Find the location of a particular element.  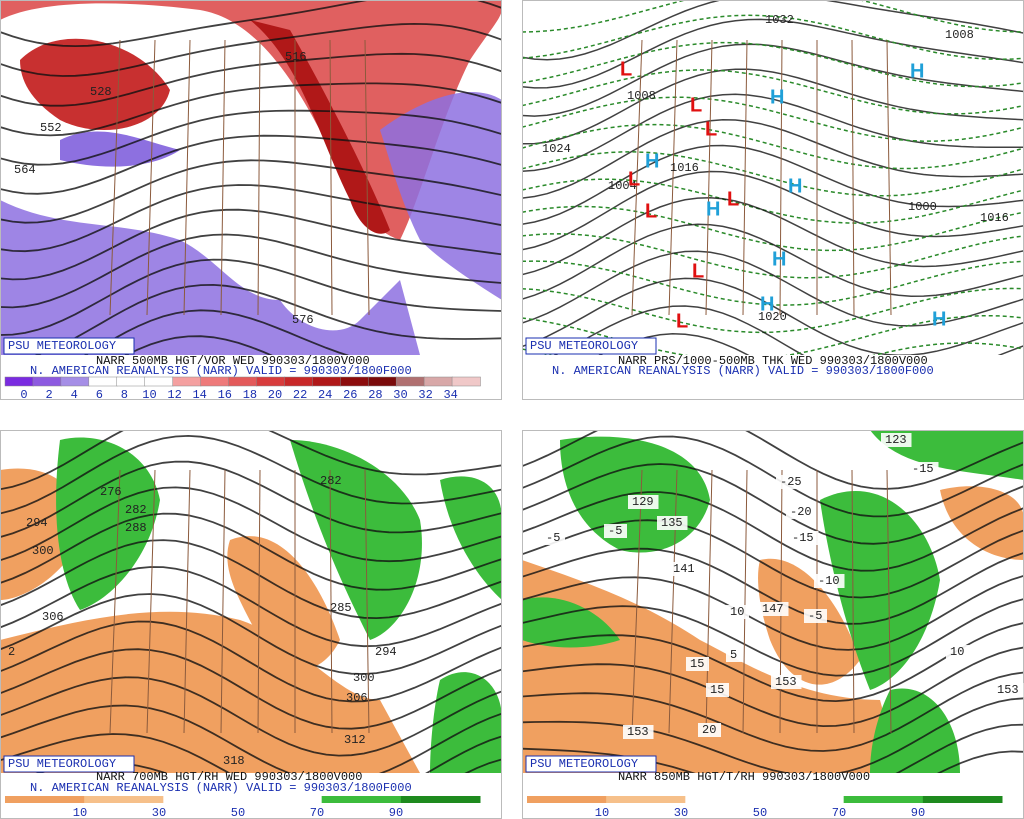

contour-label: 300 is located at coordinates (364, 678).